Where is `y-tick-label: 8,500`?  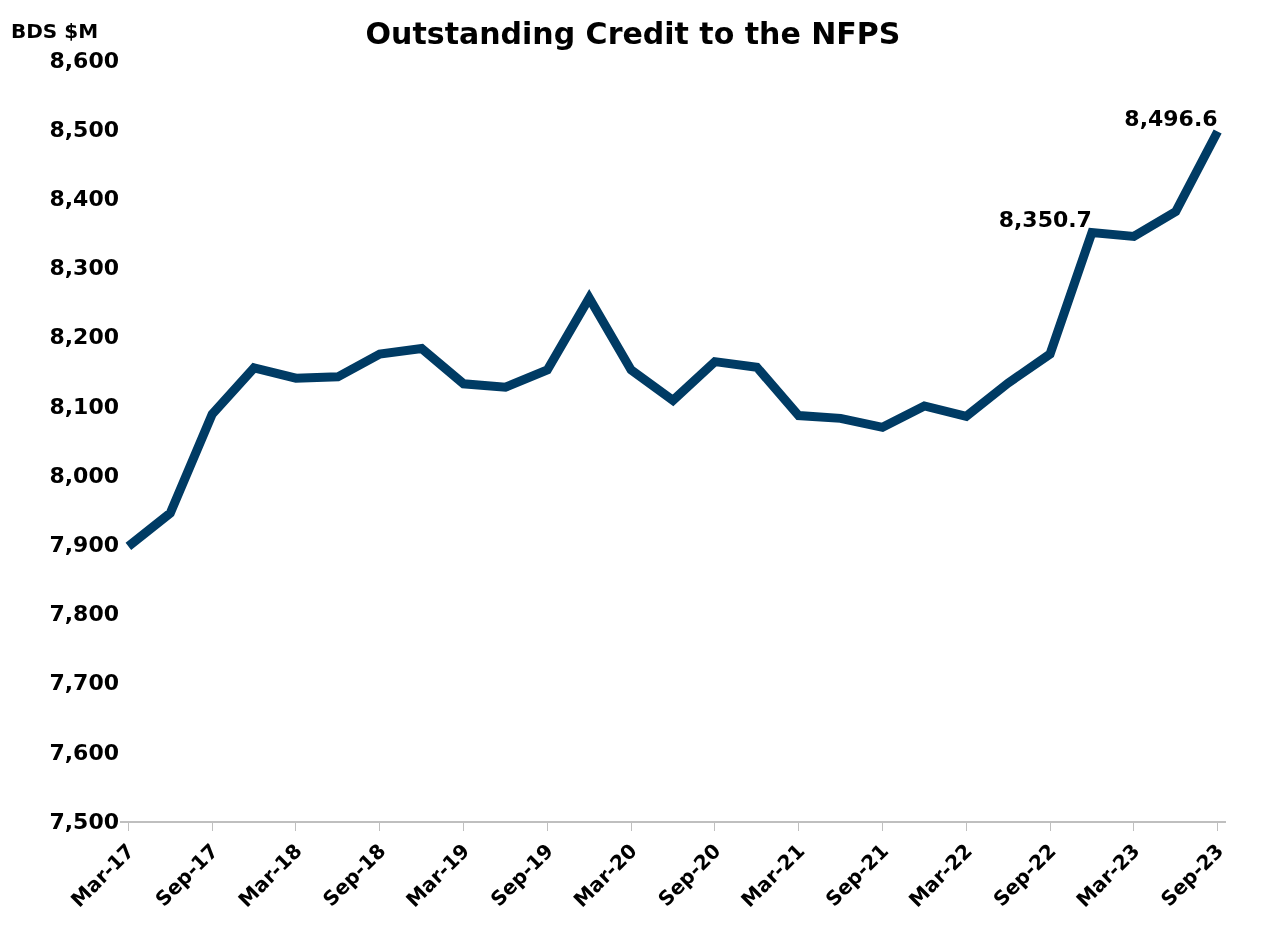
y-tick-label: 8,500 is located at coordinates (84, 129).